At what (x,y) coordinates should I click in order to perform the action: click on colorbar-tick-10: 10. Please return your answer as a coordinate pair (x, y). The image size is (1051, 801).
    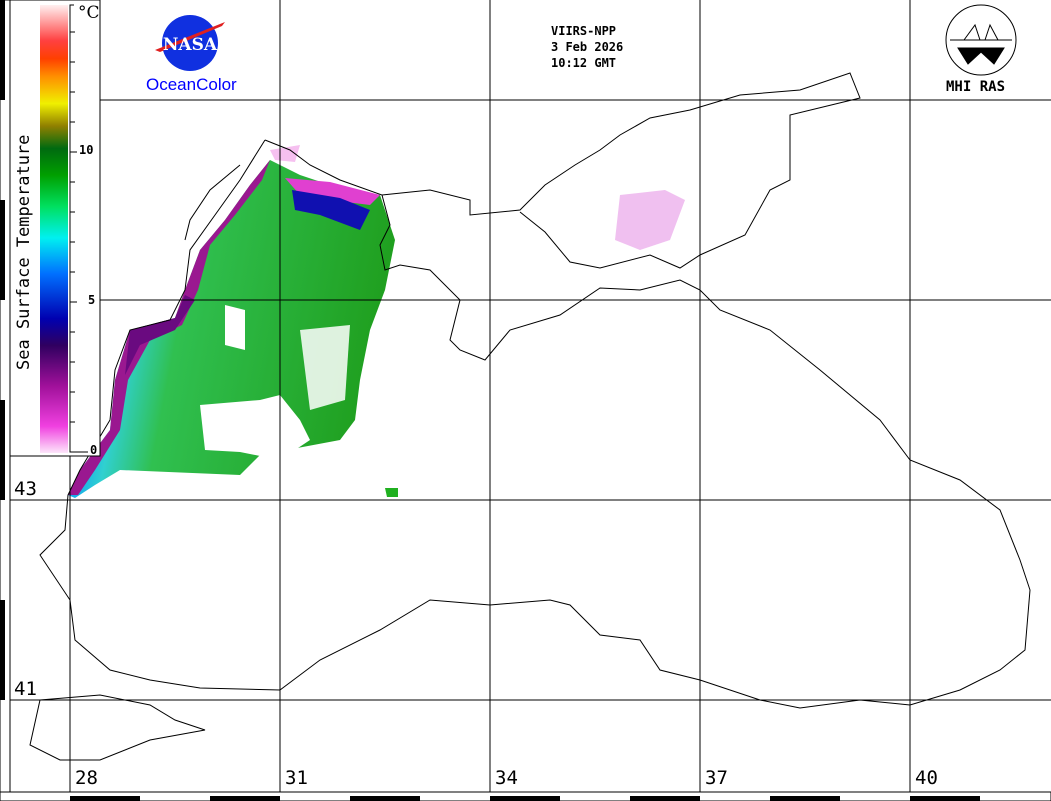
    Looking at the image, I should click on (86, 150).